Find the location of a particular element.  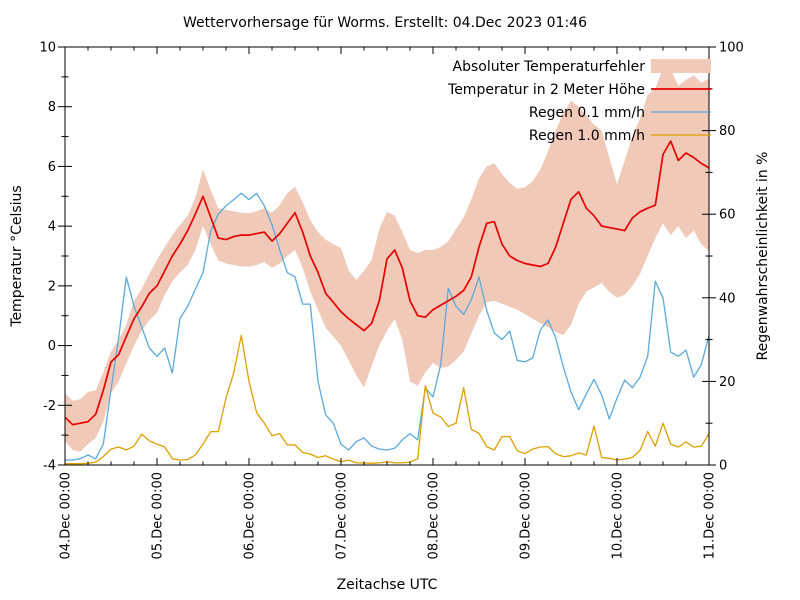

y-left-tick-label: 4 is located at coordinates (52, 227).